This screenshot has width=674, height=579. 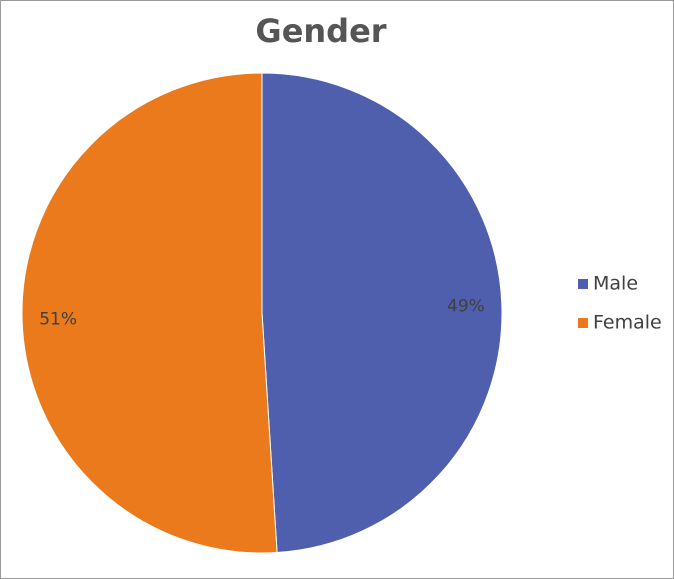 I want to click on data-label: 49%, so click(x=466, y=307).